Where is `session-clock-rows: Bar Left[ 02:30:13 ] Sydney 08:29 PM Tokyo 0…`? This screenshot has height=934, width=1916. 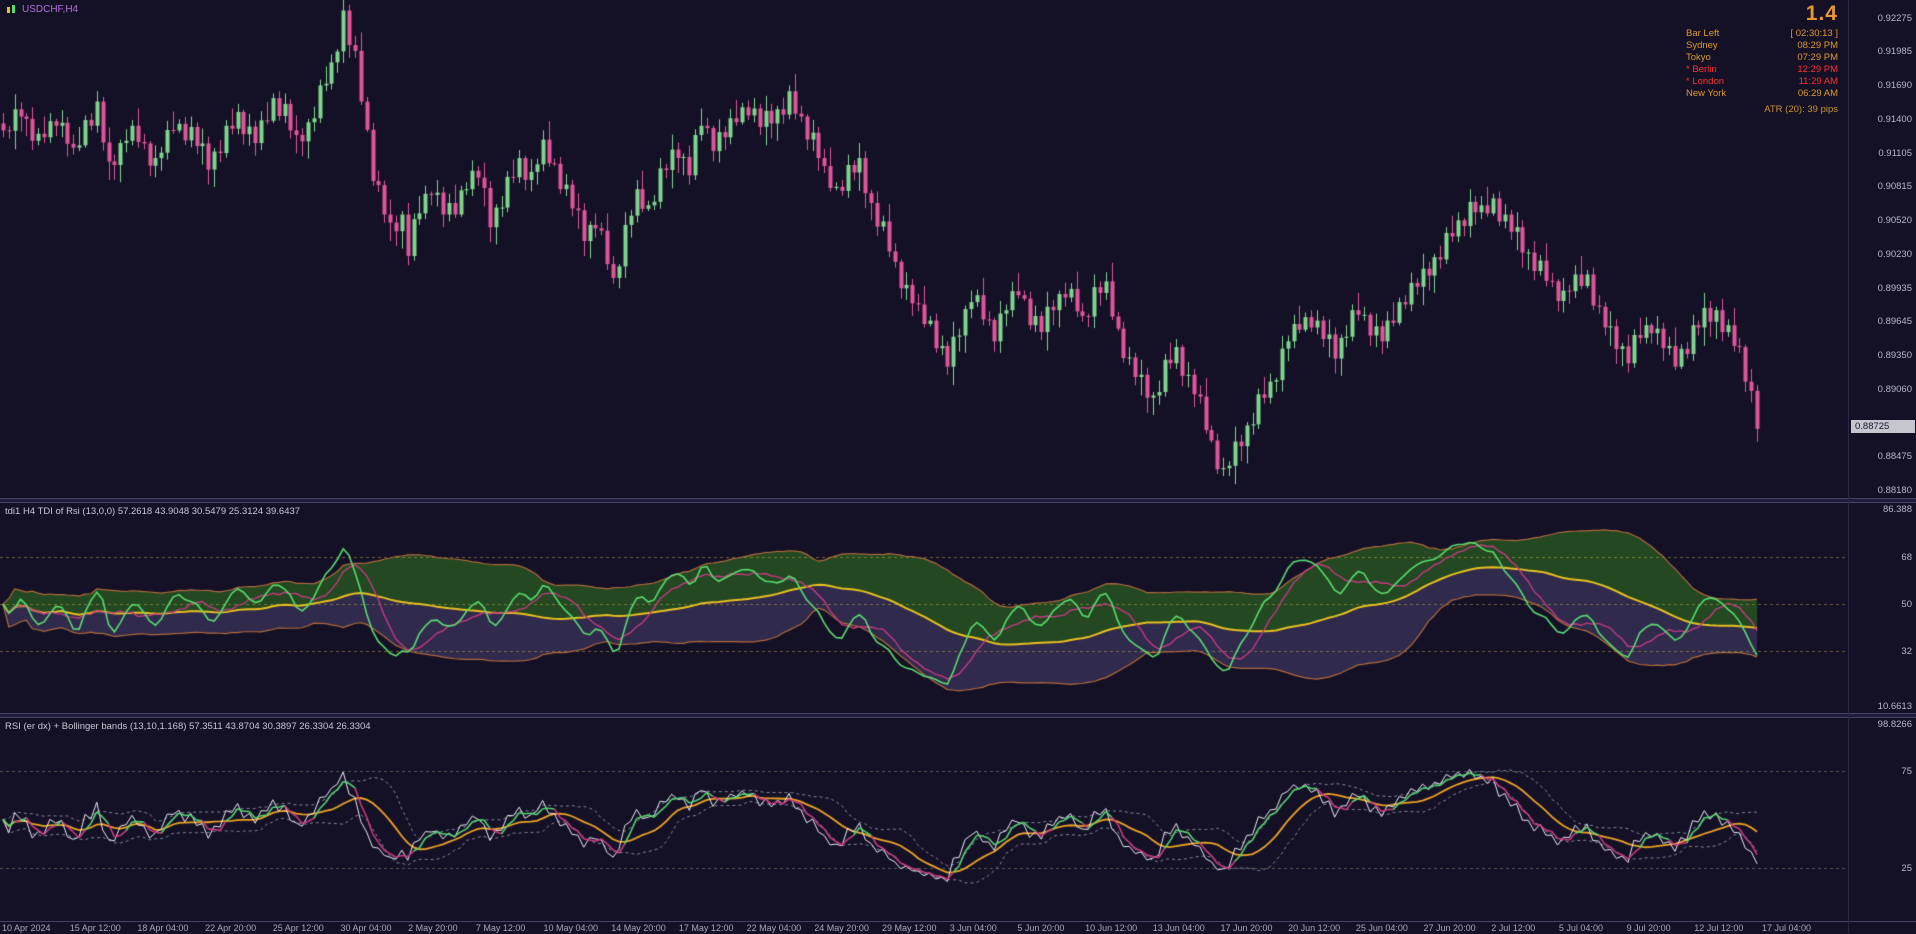
session-clock-rows: Bar Left[ 02:30:13 ] Sydney 08:29 PM Tokyo 0… is located at coordinates (1762, 64).